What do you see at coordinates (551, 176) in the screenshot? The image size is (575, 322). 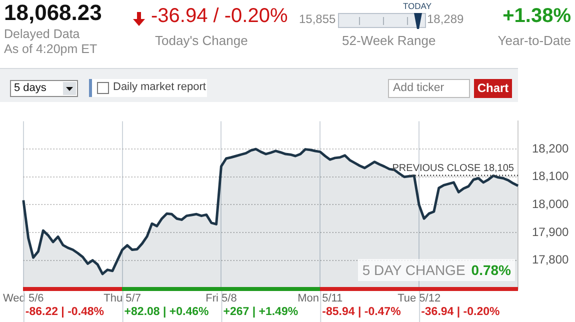 I see `y-tick-label: 18,100` at bounding box center [551, 176].